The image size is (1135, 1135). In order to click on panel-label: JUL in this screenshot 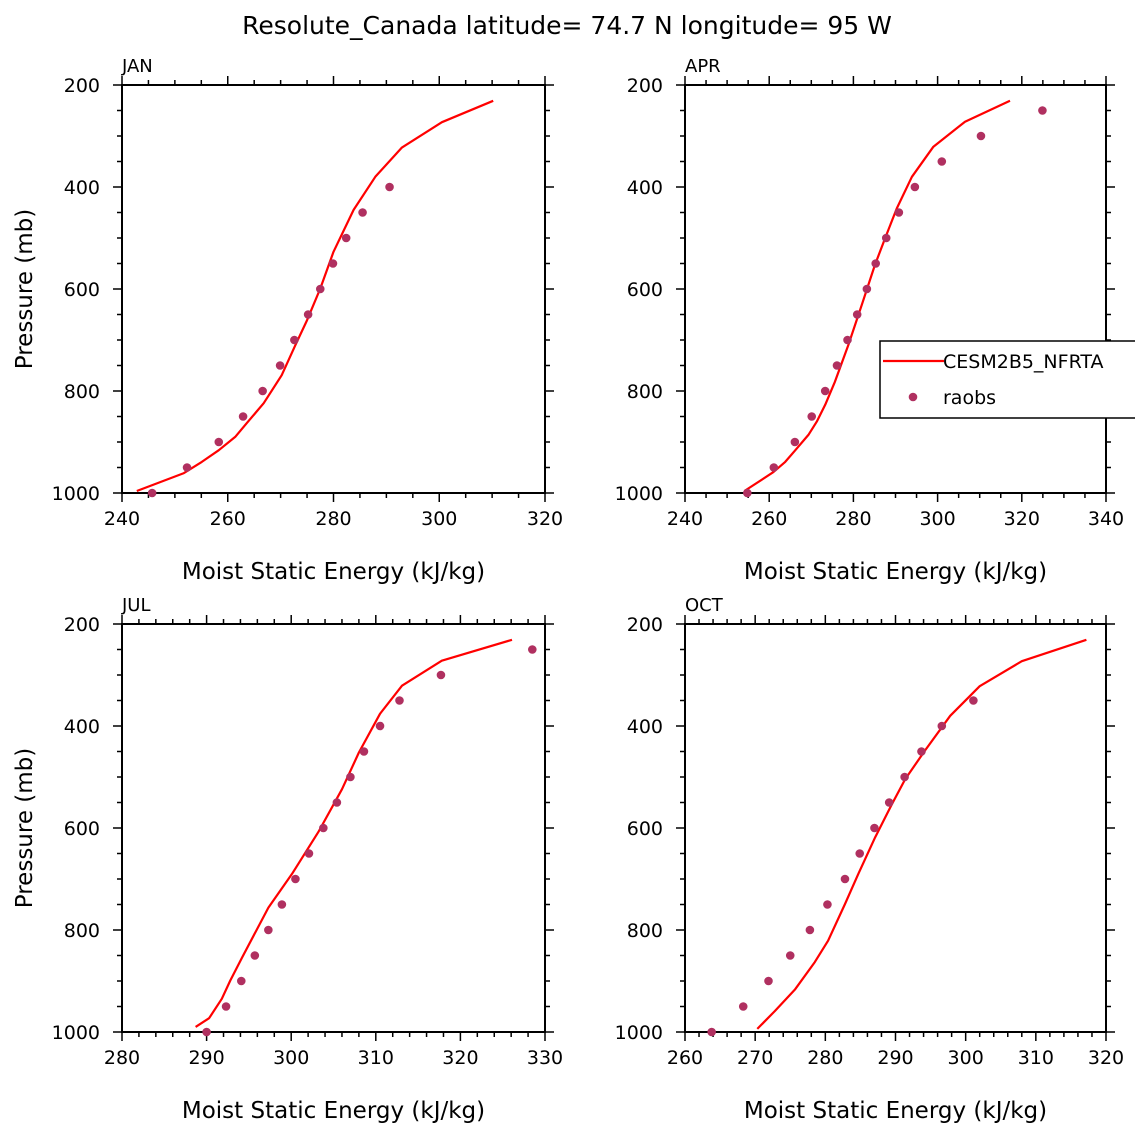, I will do `click(136, 605)`.